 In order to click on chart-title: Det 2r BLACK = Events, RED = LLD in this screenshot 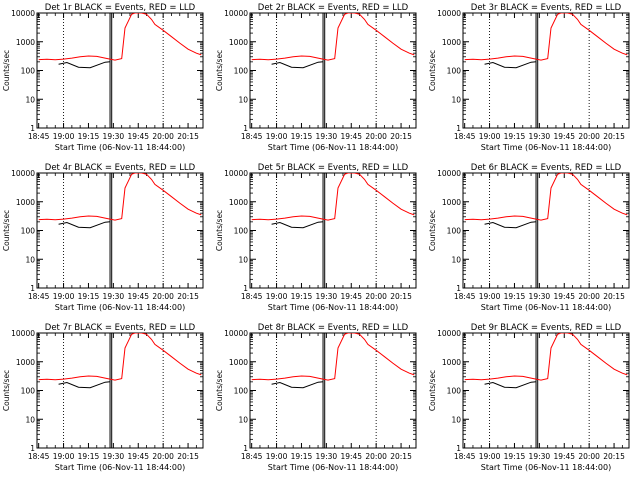, I will do `click(333, 8)`.